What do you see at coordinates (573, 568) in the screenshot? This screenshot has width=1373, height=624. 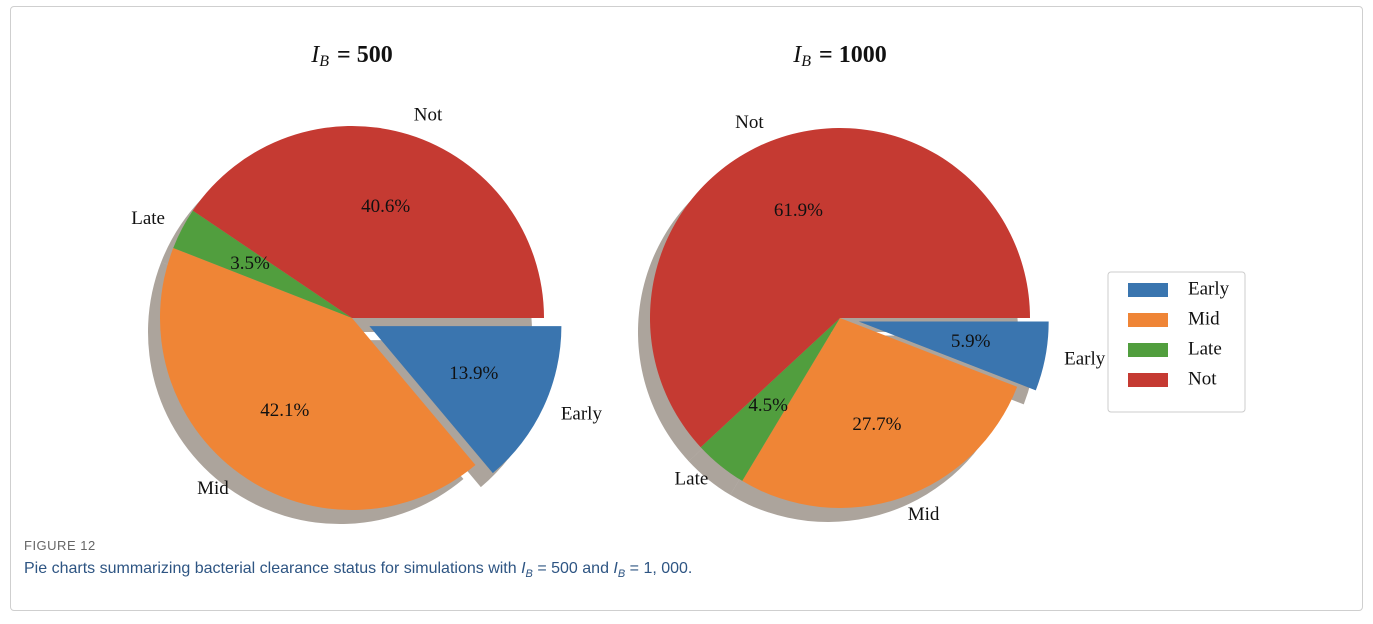 I see `caption-text: = 500 and` at bounding box center [573, 568].